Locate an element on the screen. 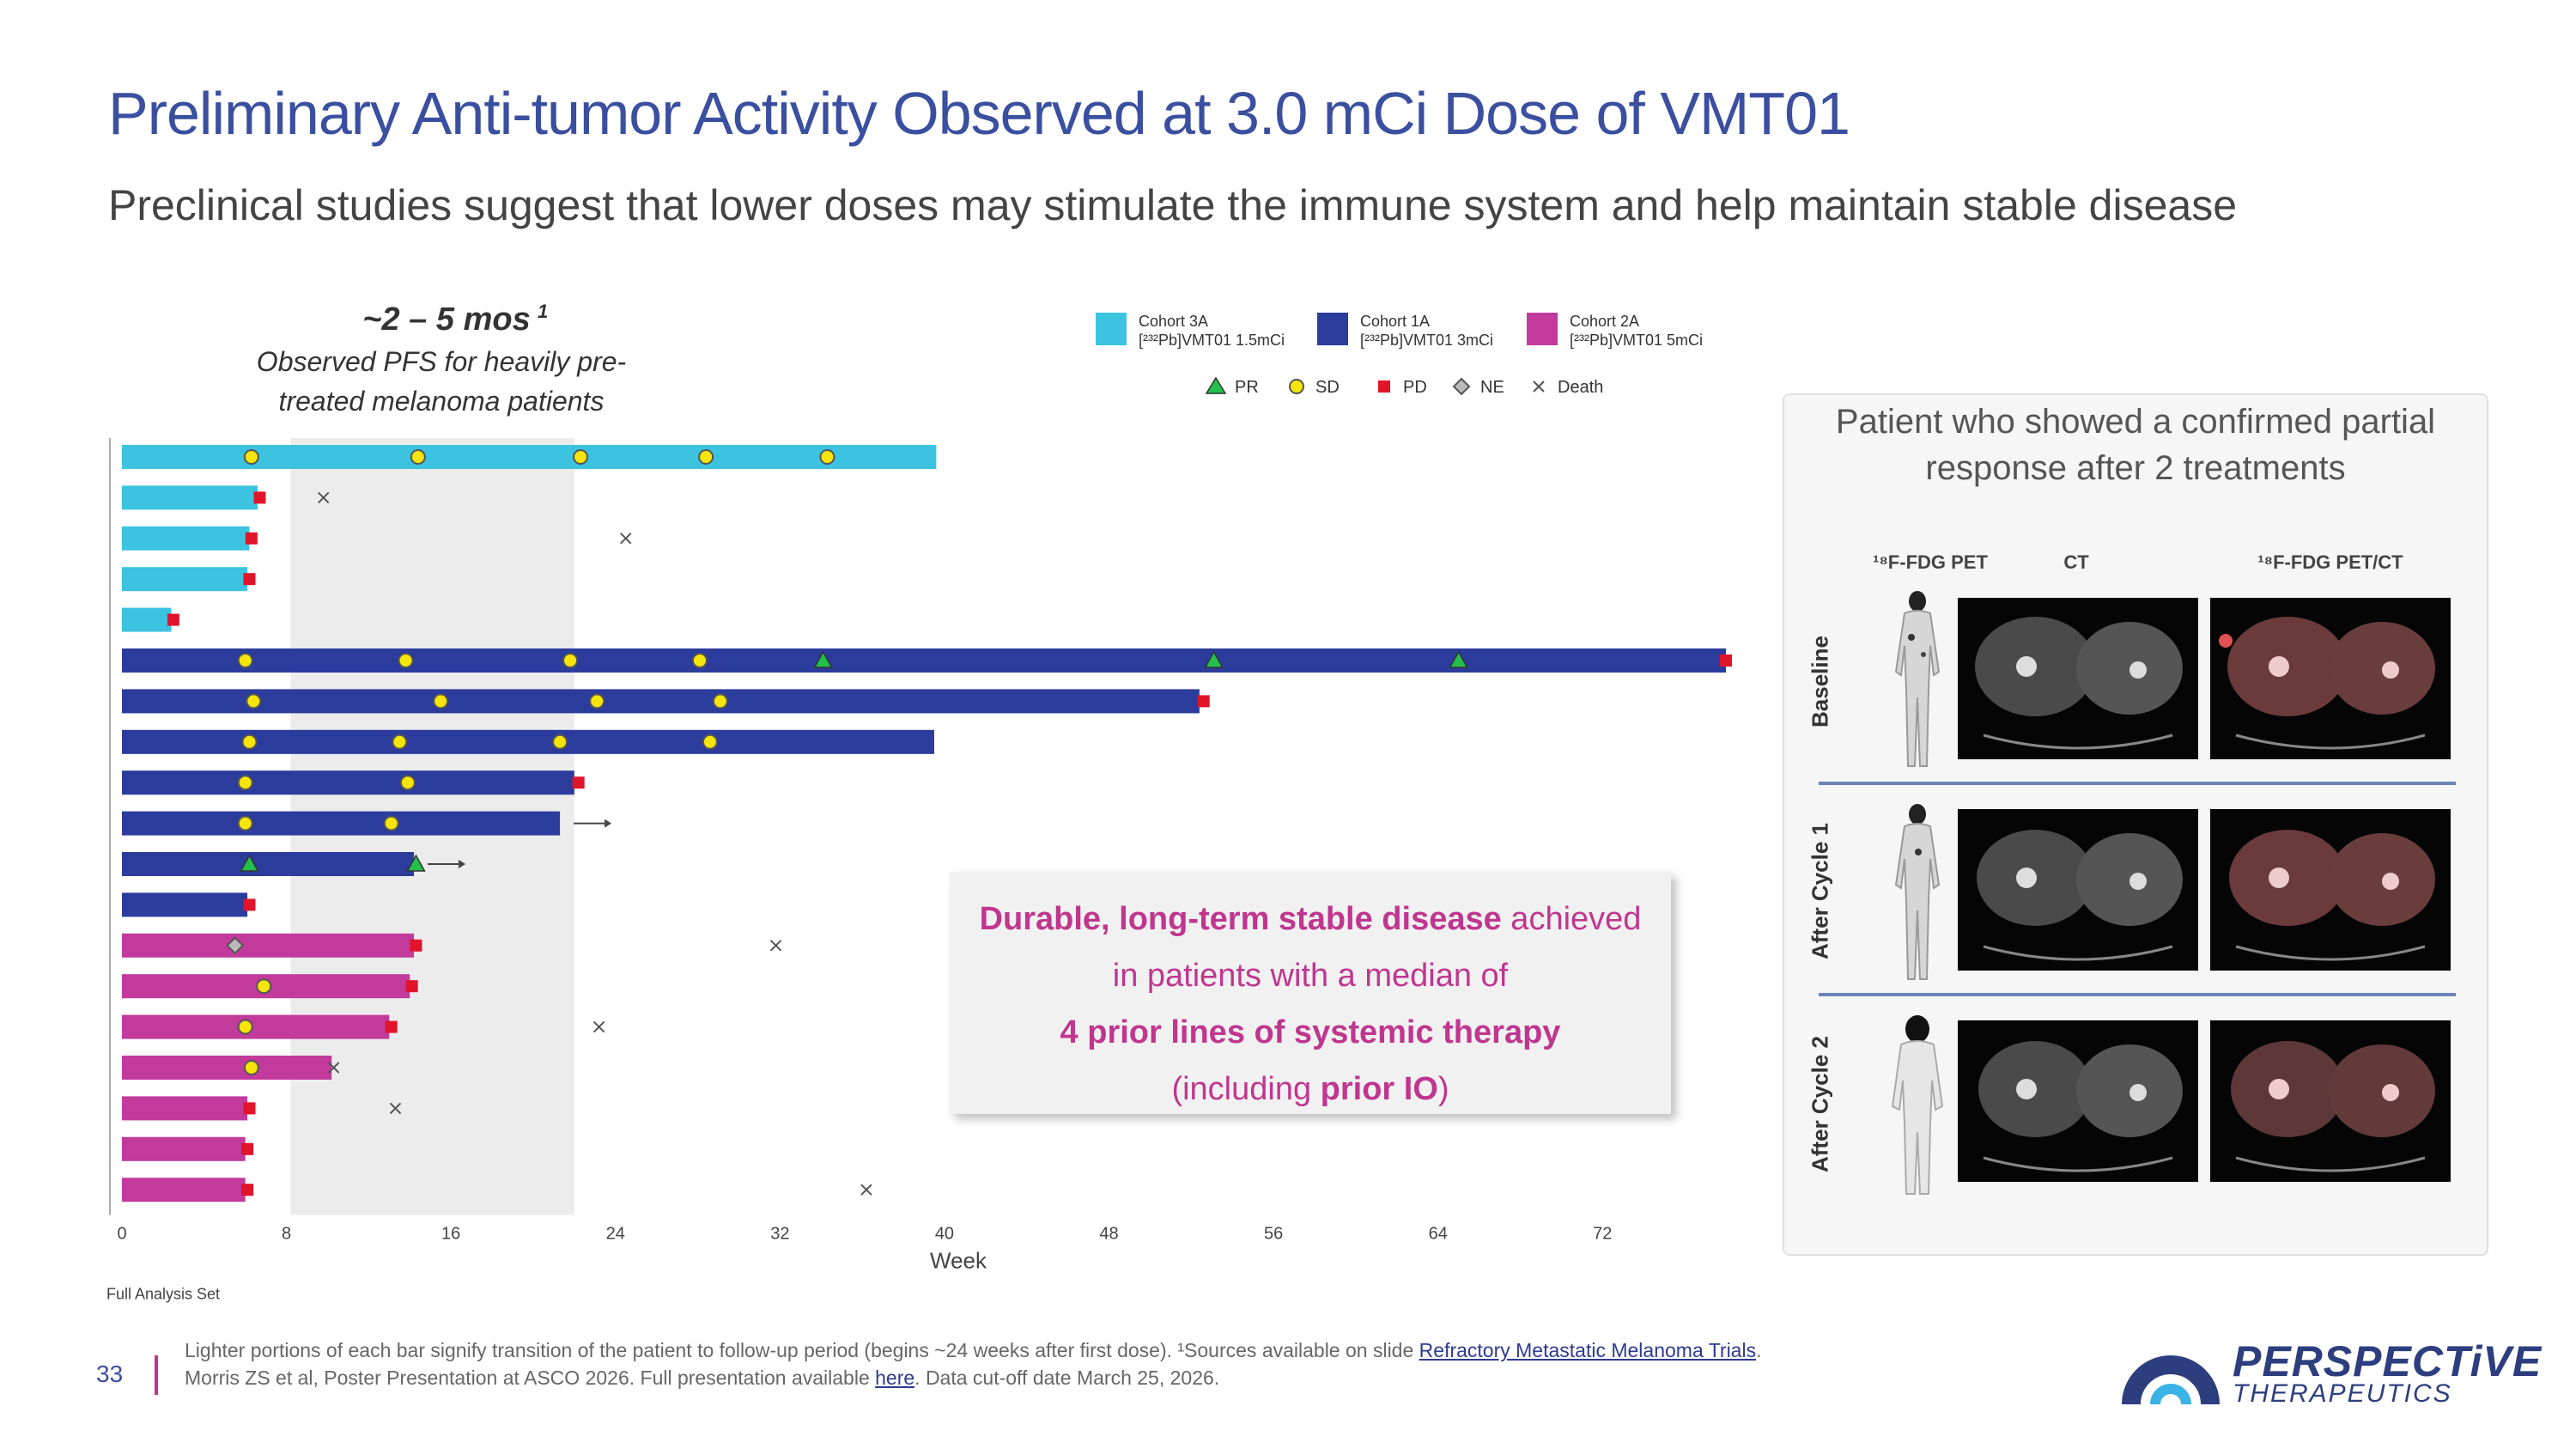 This screenshot has height=1449, width=2576. presentation-link: here is located at coordinates (895, 1378).